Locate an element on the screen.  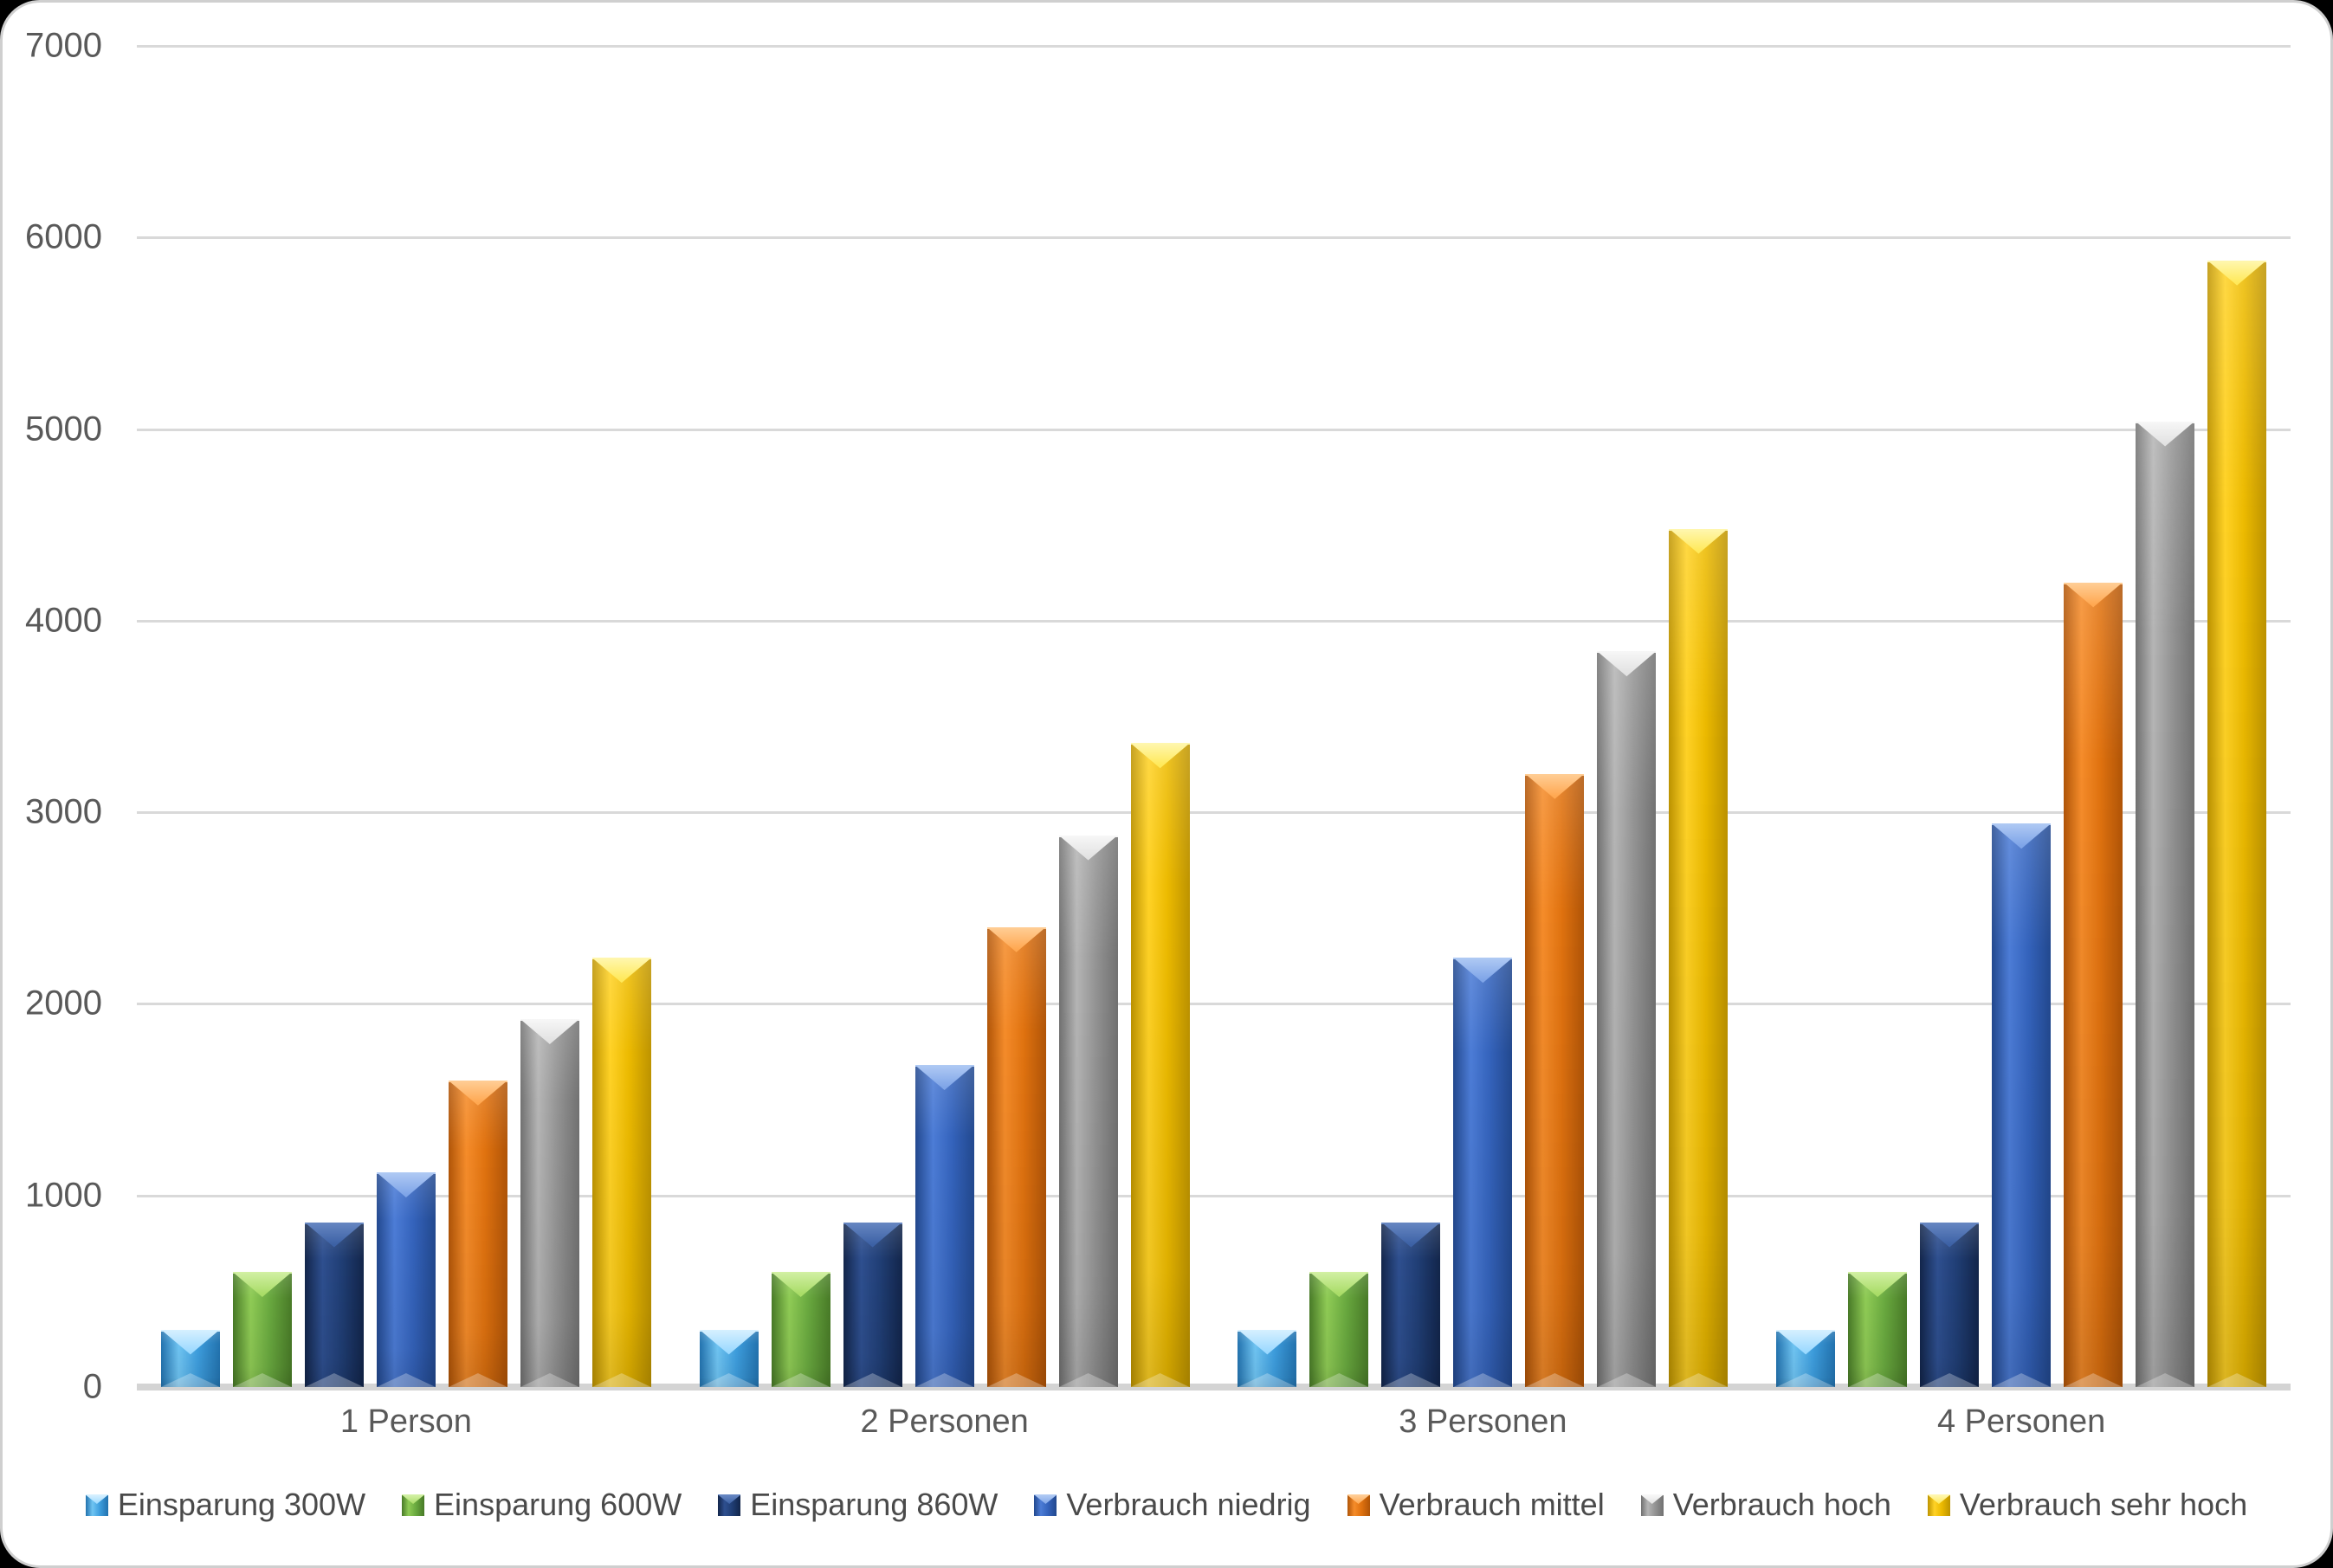
bar-1-person-einsparung-860w is located at coordinates (334, 1304).